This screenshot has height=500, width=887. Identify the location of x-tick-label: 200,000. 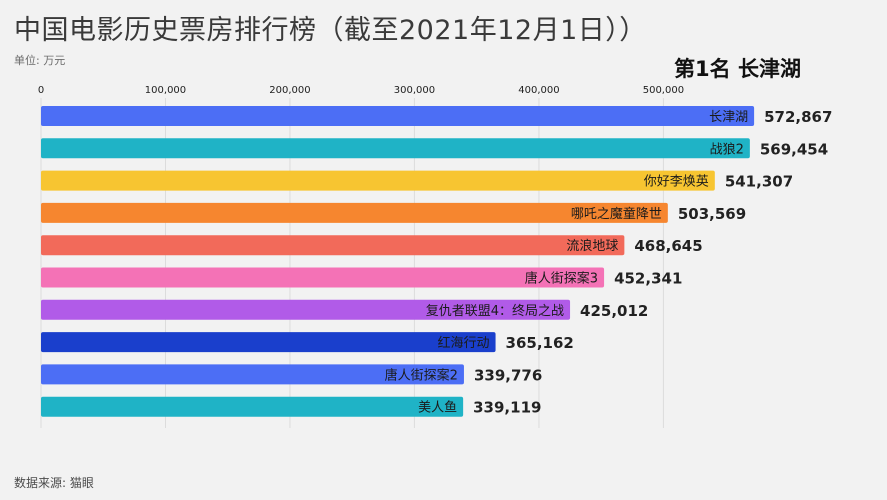
(289, 90).